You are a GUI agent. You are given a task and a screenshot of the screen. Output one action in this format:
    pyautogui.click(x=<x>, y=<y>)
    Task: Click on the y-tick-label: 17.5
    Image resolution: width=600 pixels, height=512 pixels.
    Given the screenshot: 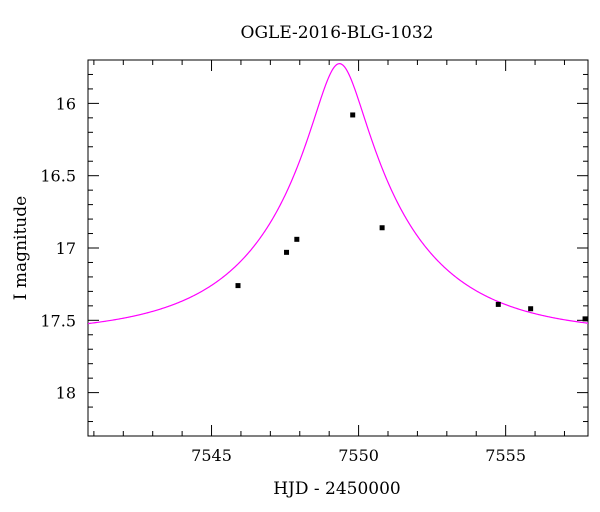 What is the action you would take?
    pyautogui.click(x=58, y=320)
    